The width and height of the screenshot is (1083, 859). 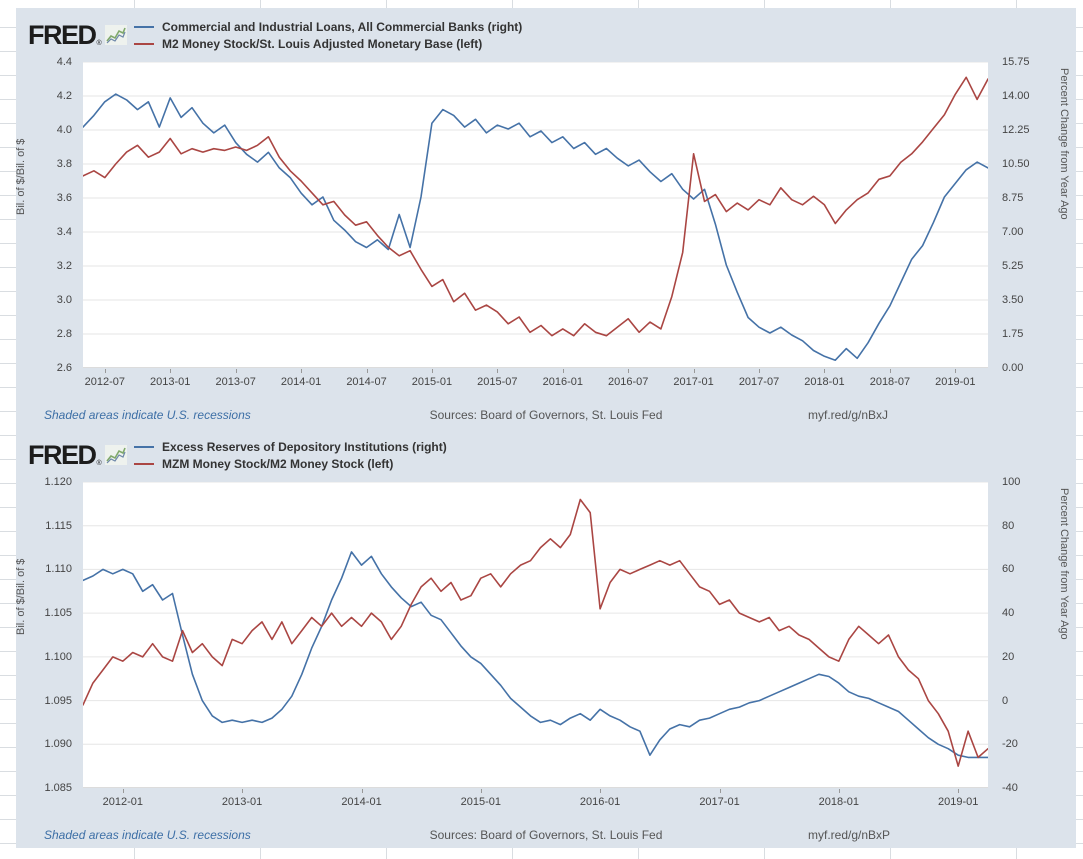 What do you see at coordinates (1013, 198) in the screenshot?
I see `y-tick-label: 8.75` at bounding box center [1013, 198].